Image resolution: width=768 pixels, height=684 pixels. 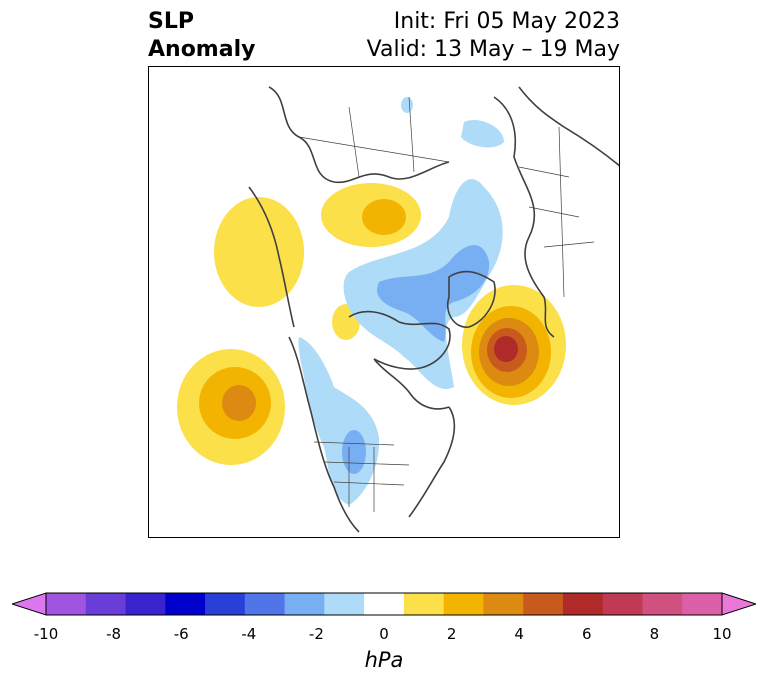 I want to click on coast-greenland, so click(x=471, y=299).